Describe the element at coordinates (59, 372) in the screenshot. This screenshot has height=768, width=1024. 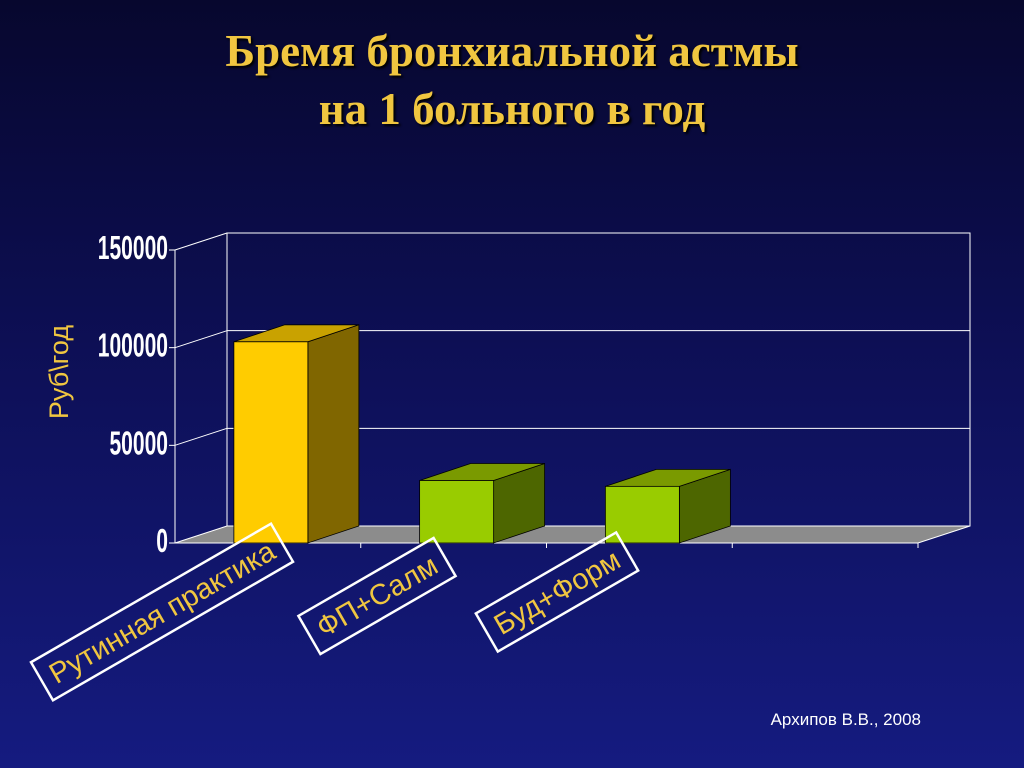
I see `y-axis-label: Руб\год` at that location.